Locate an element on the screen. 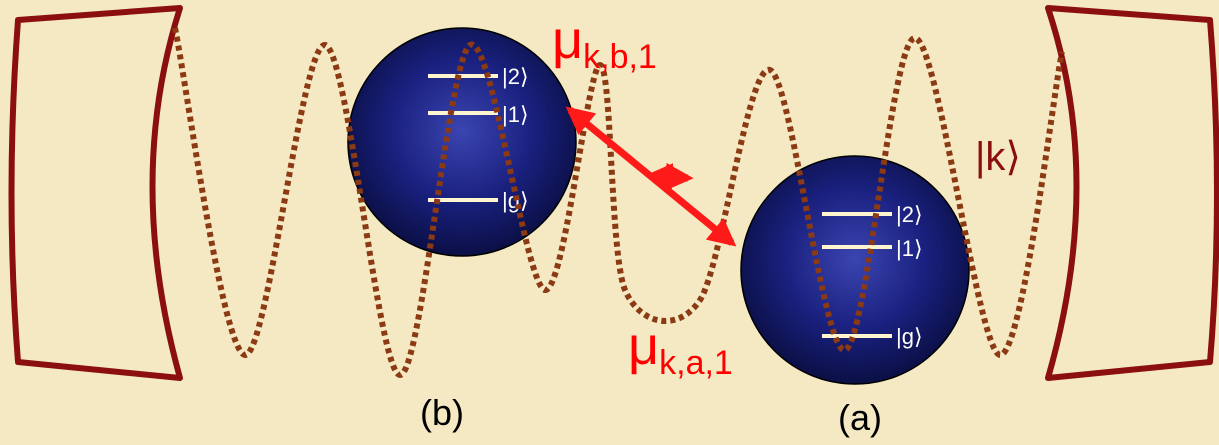 This screenshot has width=1219, height=445. right-mirror is located at coordinates (1132, 193).